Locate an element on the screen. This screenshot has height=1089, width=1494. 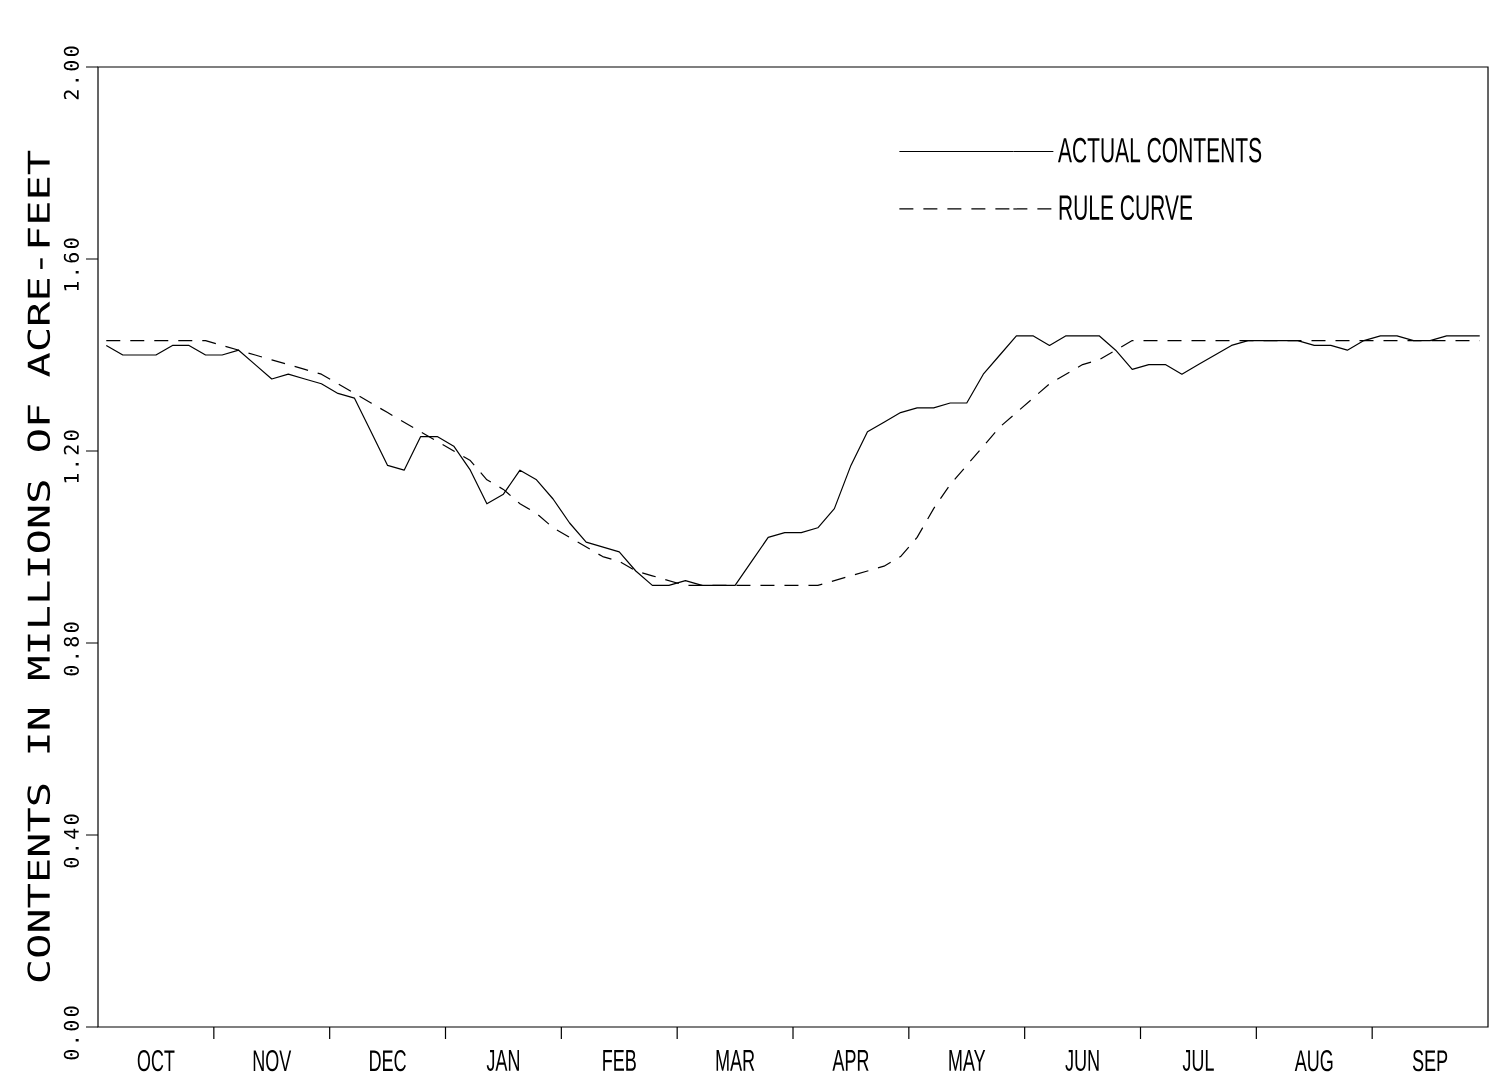
x-tick-label: APR is located at coordinates (850, 1060).